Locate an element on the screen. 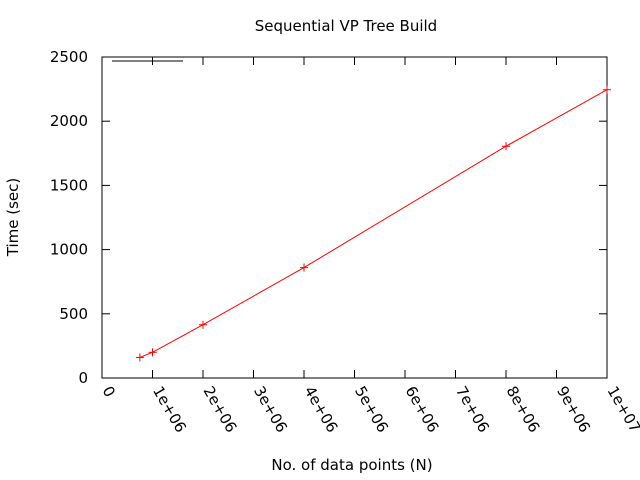 The width and height of the screenshot is (640, 480). x-tick-label: 2e+06 is located at coordinates (220, 409).